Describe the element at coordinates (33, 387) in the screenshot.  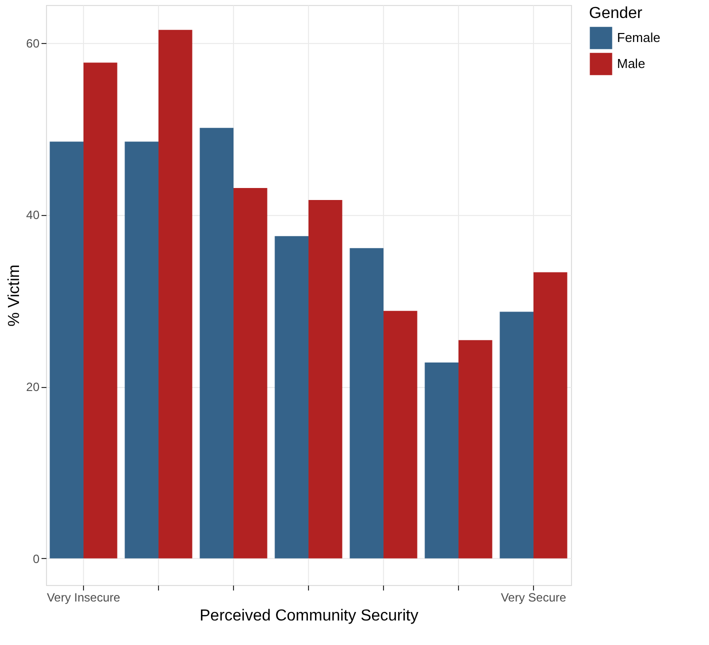
I see `y-tick-label: 20` at that location.